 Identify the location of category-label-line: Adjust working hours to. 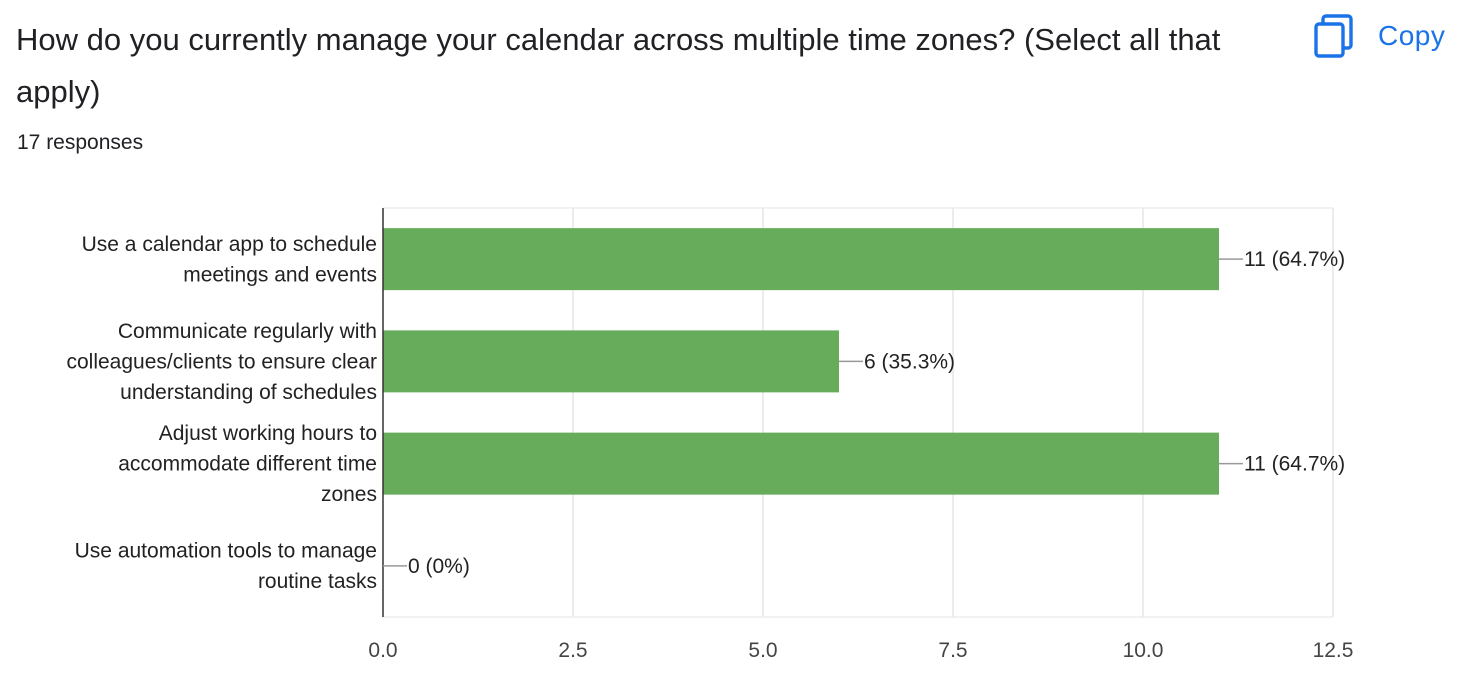
(268, 433).